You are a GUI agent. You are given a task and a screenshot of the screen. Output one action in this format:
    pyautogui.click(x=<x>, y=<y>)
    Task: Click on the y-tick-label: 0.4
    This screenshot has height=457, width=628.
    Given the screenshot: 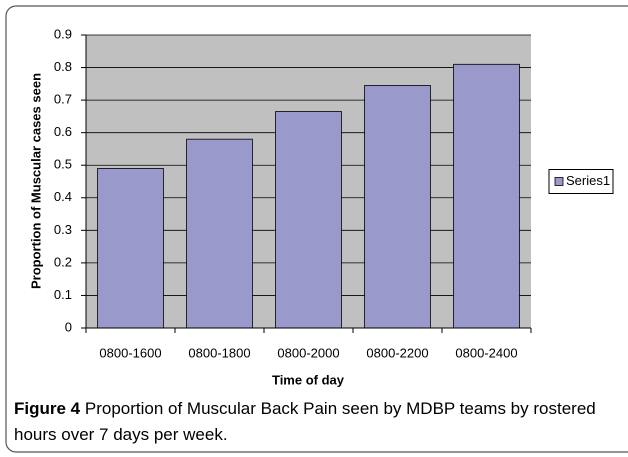 What is the action you would take?
    pyautogui.click(x=63, y=196)
    